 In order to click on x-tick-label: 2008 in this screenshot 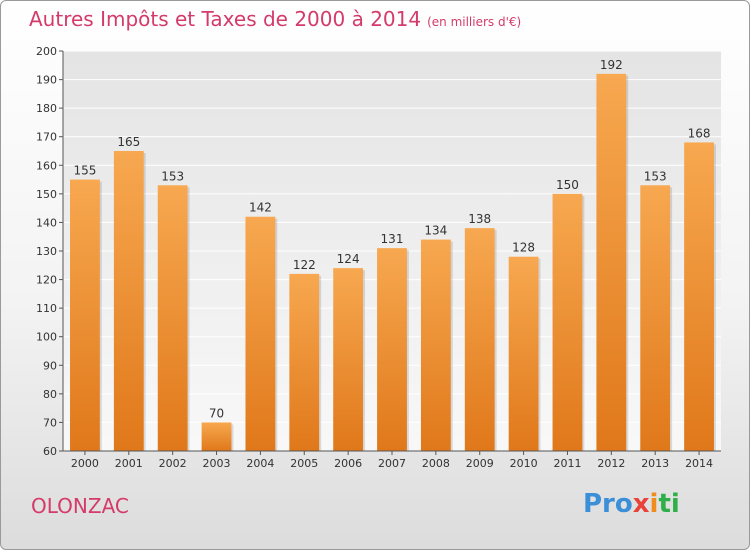, I will do `click(436, 463)`.